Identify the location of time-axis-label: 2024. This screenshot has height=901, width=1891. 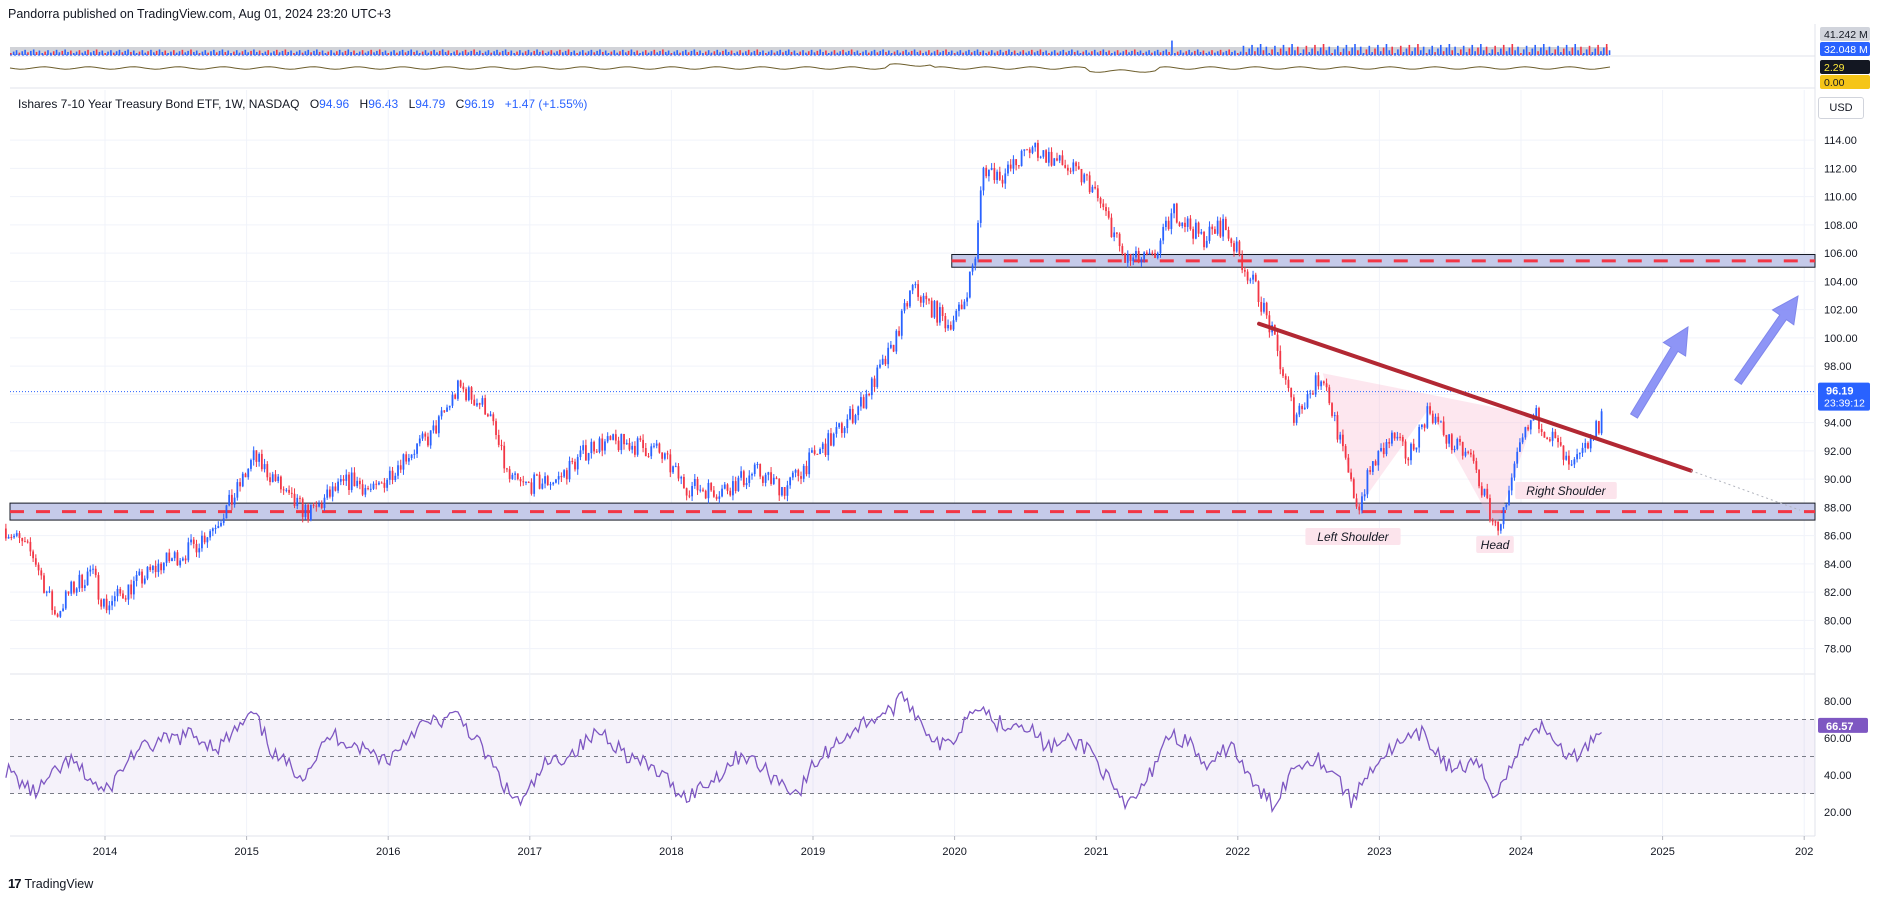
(1521, 852).